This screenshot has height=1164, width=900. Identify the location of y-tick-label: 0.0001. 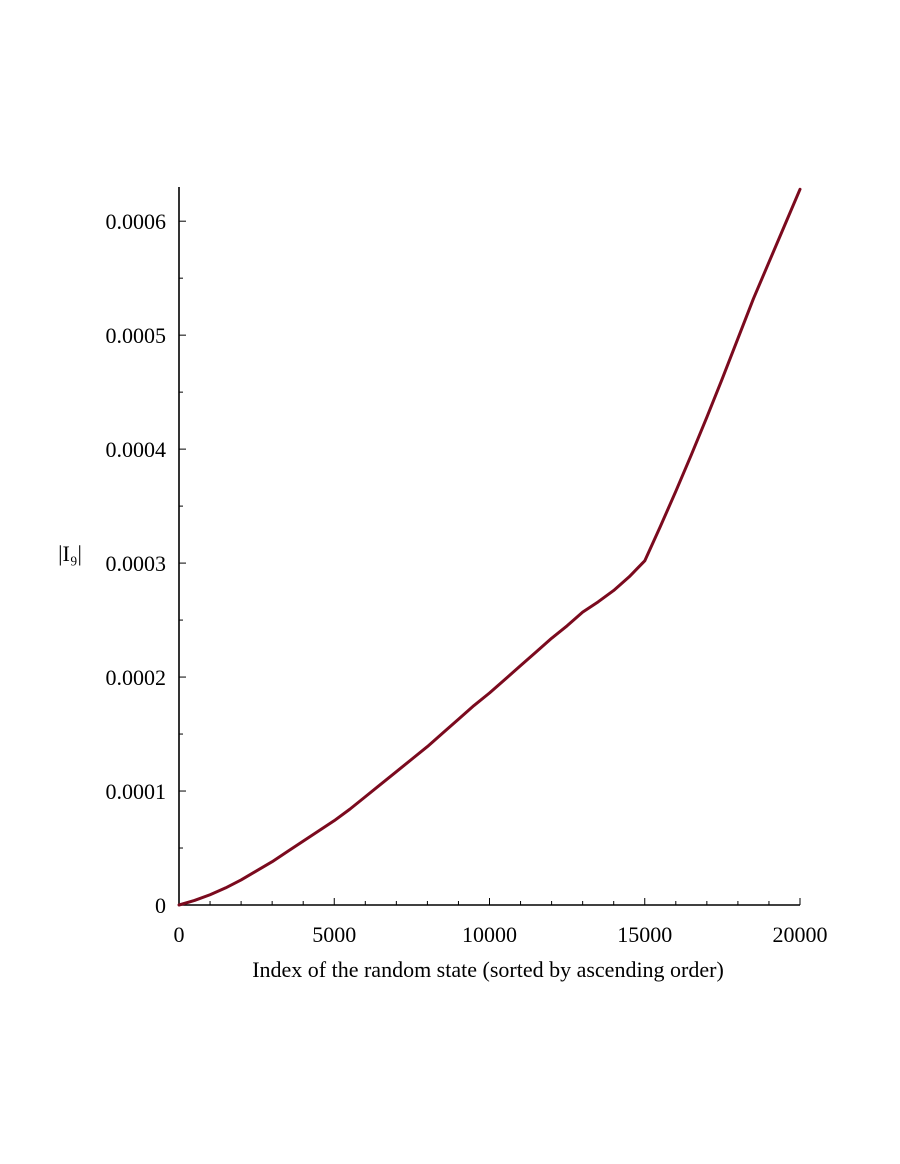
(136, 791).